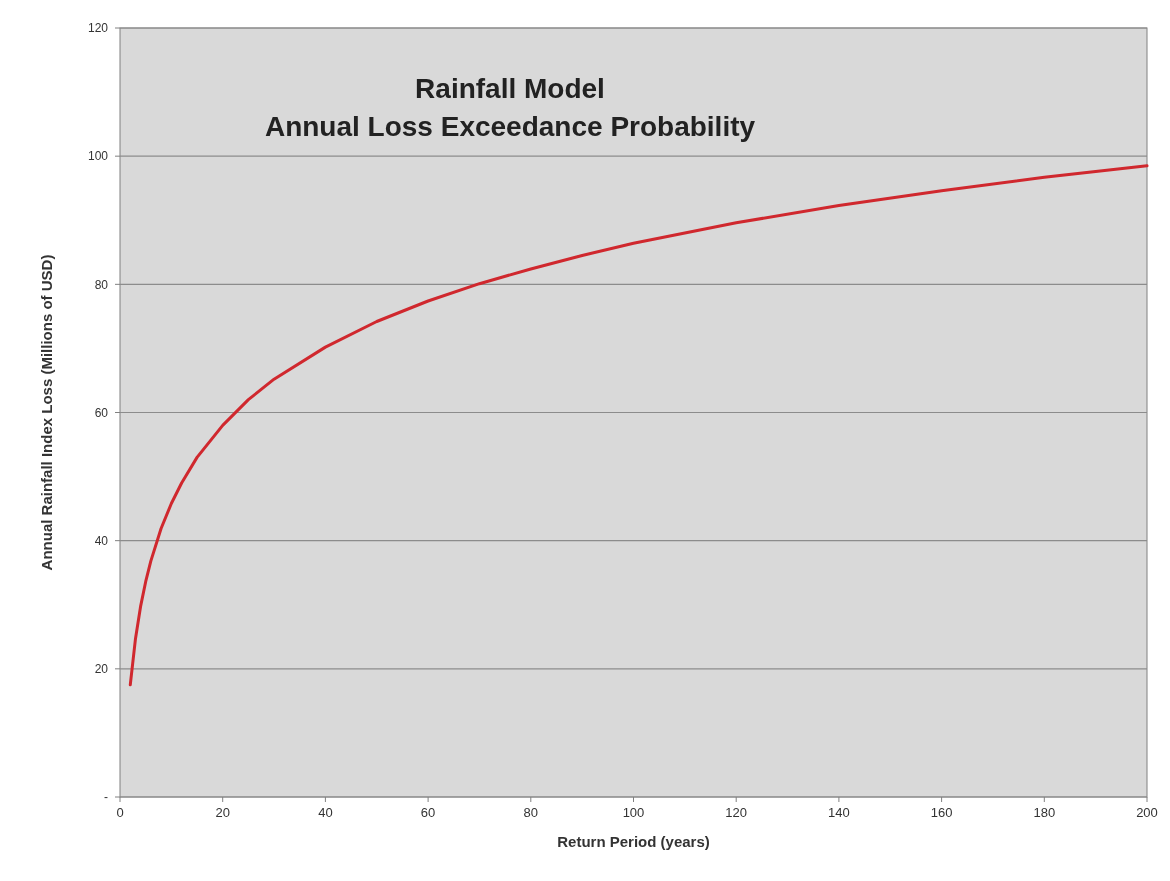 This screenshot has height=881, width=1170. What do you see at coordinates (1044, 812) in the screenshot?
I see `x-tick-label: 180` at bounding box center [1044, 812].